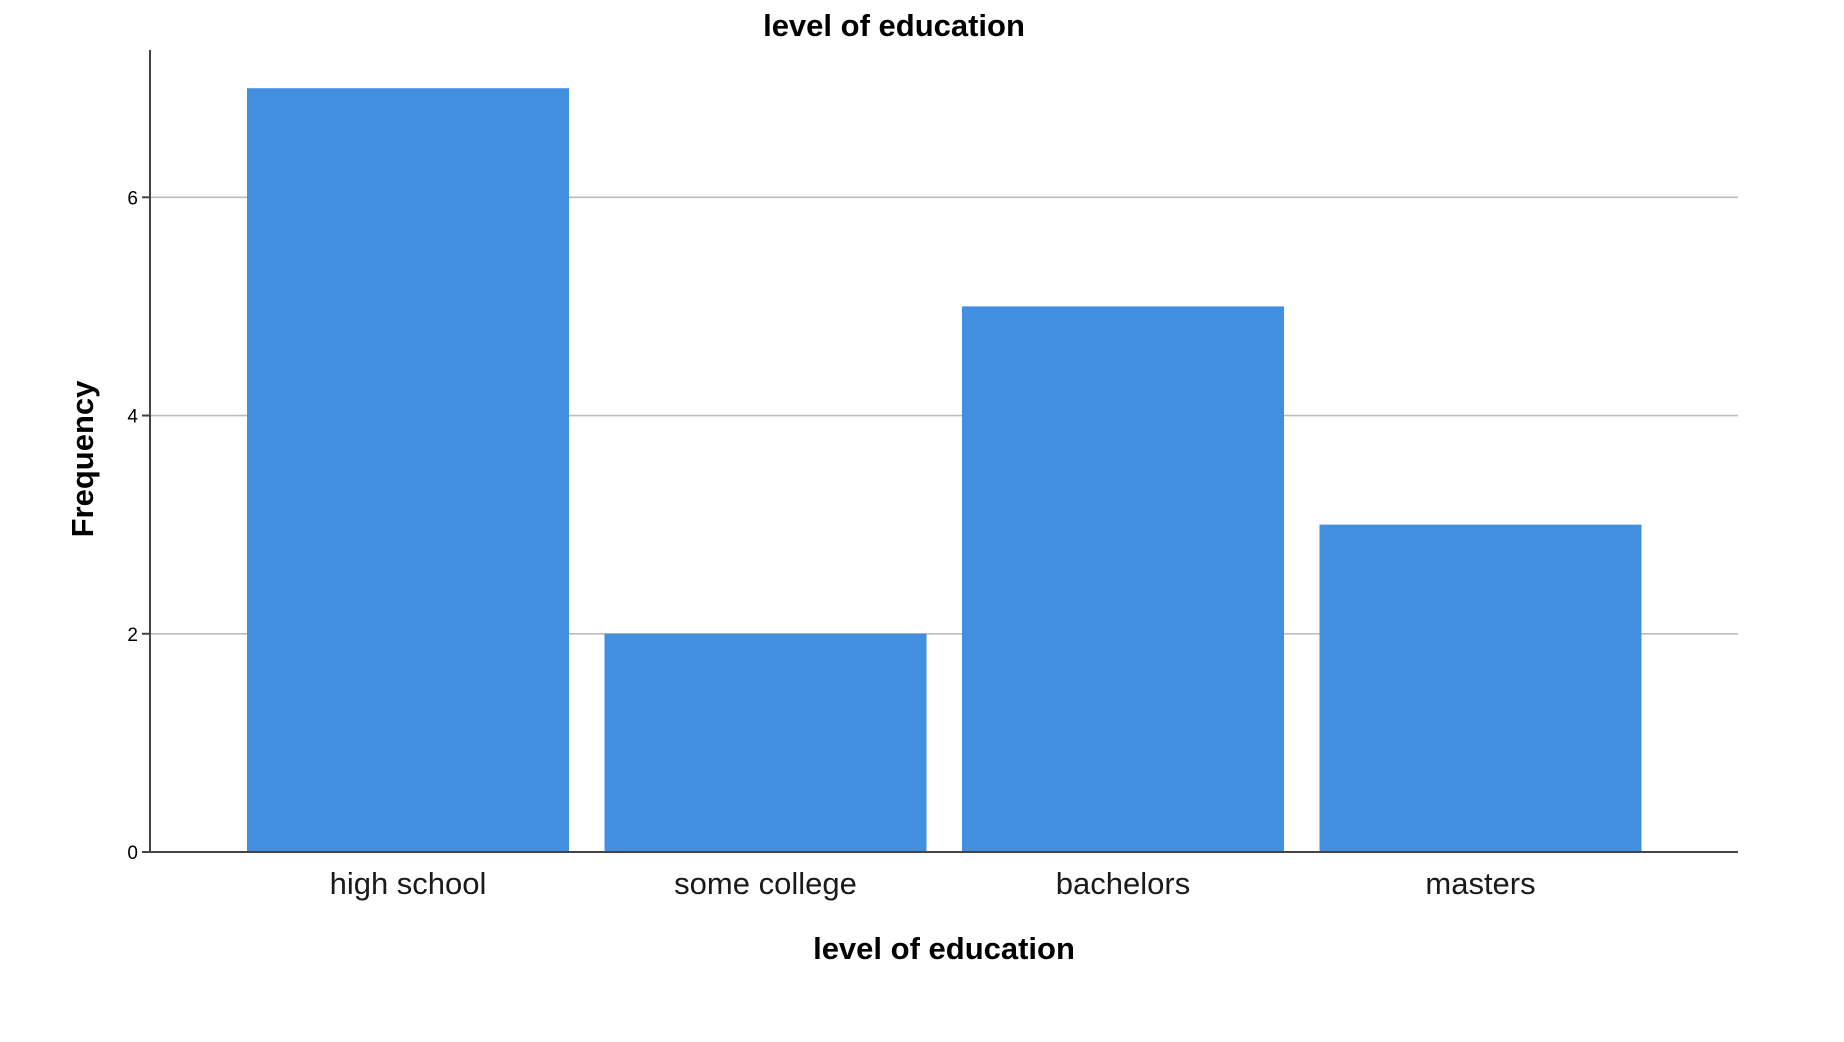 Image resolution: width=1844 pixels, height=1042 pixels. What do you see at coordinates (765, 883) in the screenshot?
I see `x-tick-label: some college` at bounding box center [765, 883].